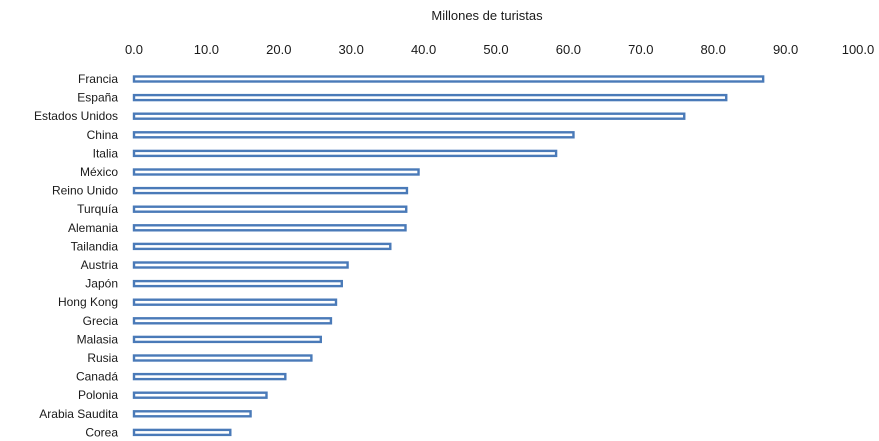 This screenshot has width=879, height=441. What do you see at coordinates (640, 49) in the screenshot?
I see `x-tick-label: 70.0` at bounding box center [640, 49].